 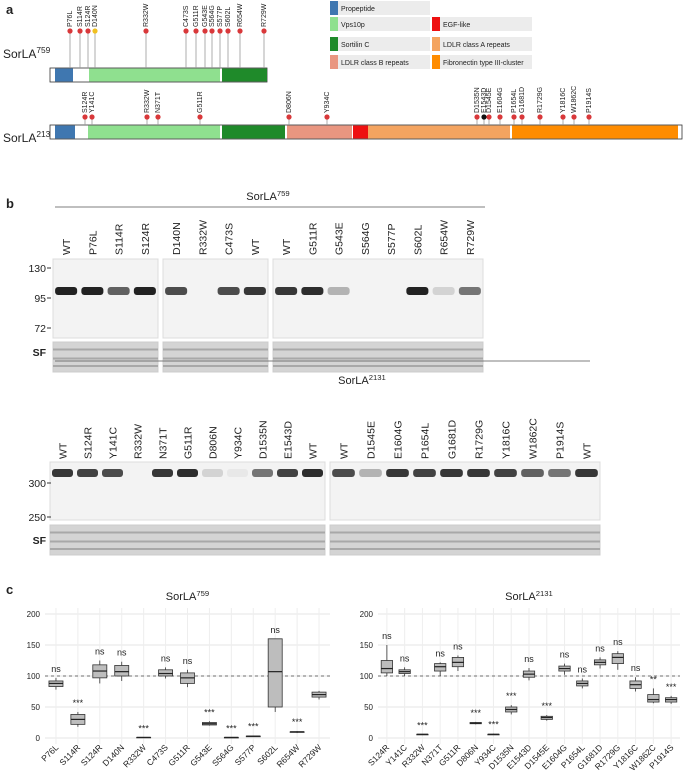 I want to click on marker-label: 72, so click(x=40, y=329).